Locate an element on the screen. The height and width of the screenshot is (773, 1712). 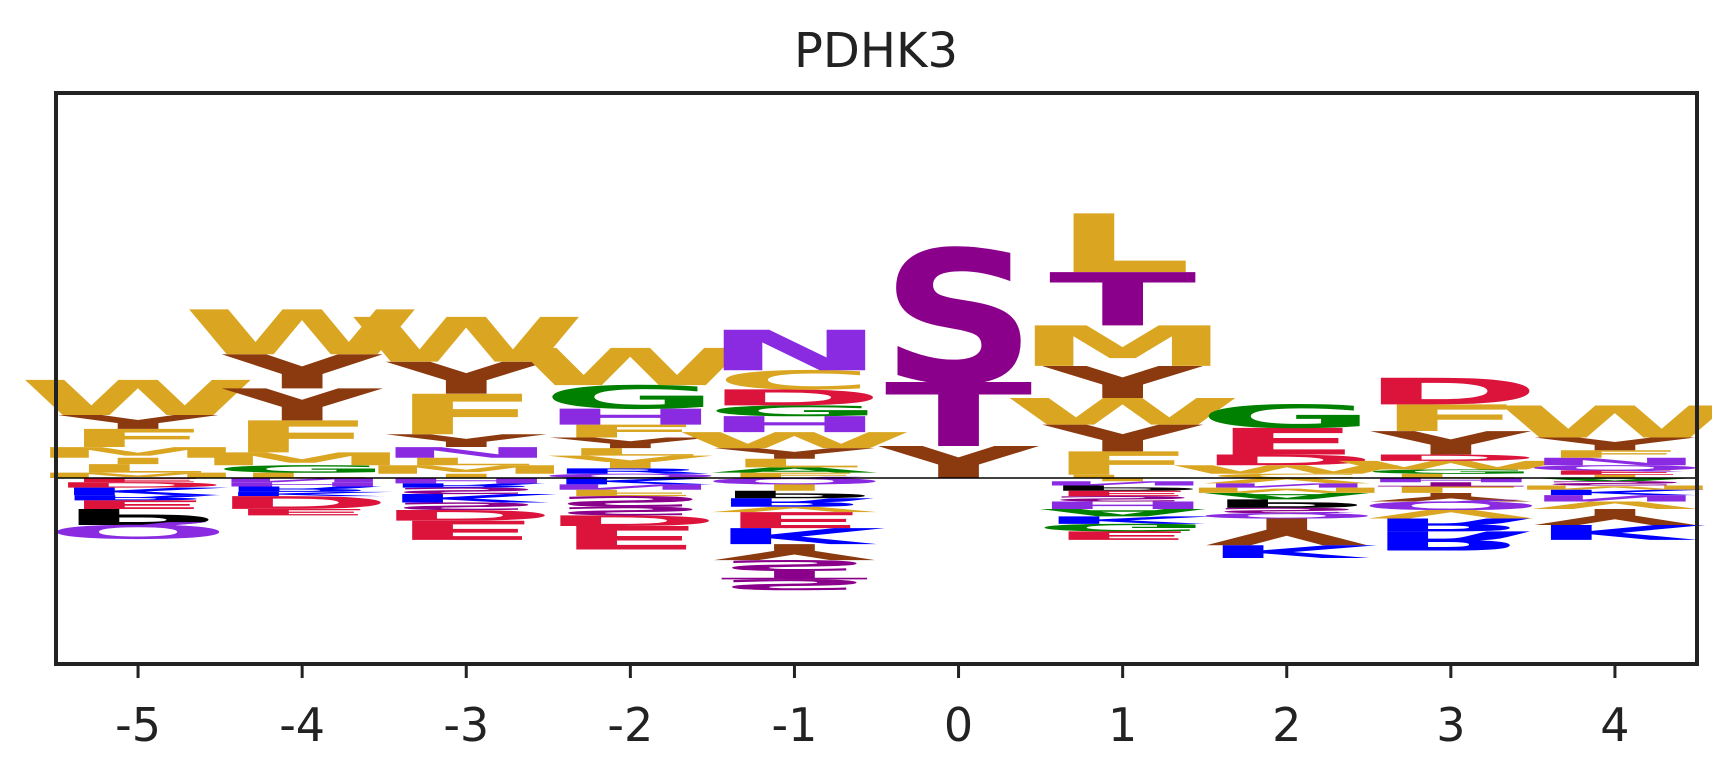
x-tick-label: 3 is located at coordinates (1450, 725).